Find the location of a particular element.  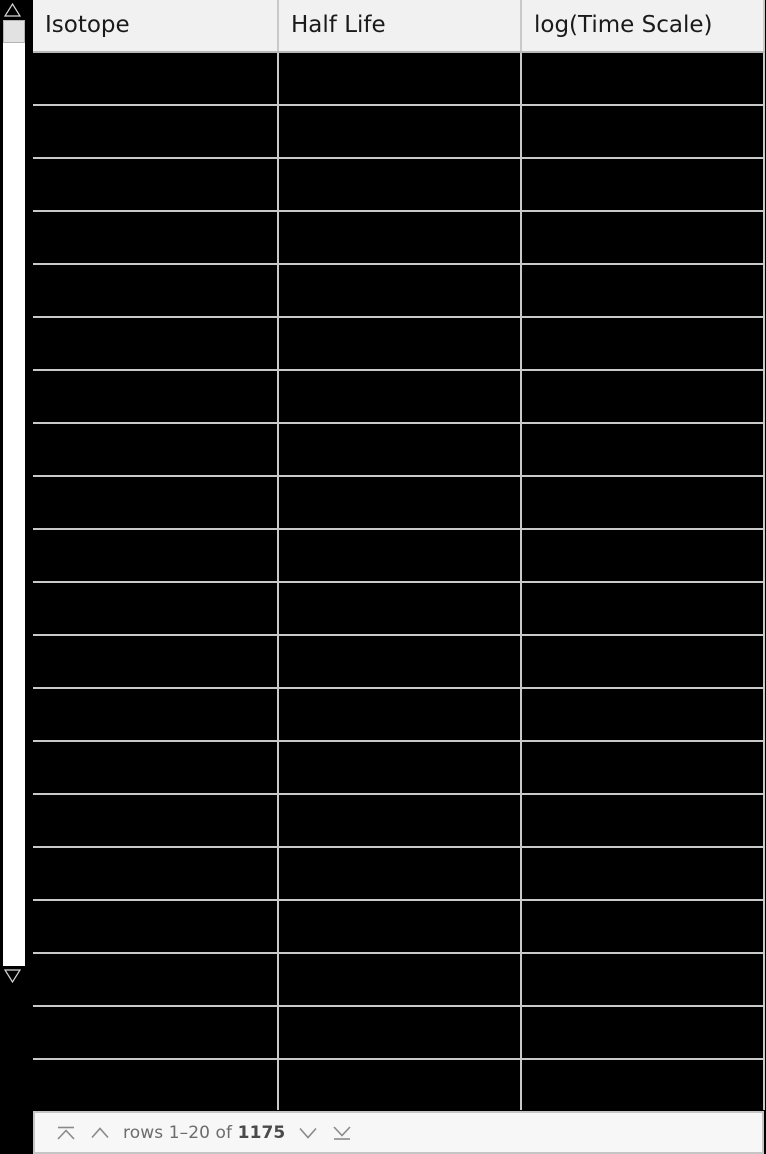

table-header: Isotope Half Life log(Time Scale) is located at coordinates (399, 26).